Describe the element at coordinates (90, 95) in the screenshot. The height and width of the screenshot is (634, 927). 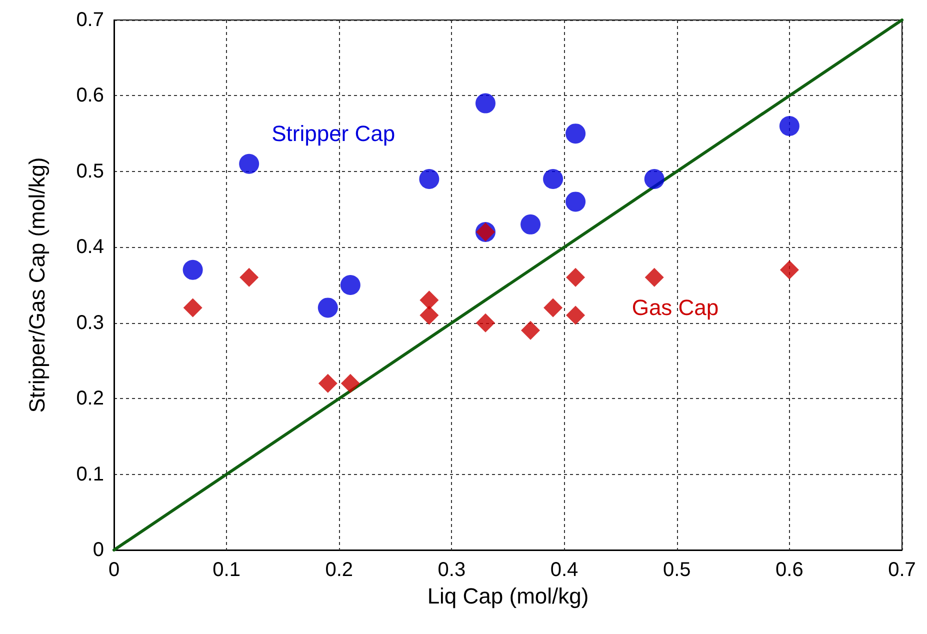
I see `y-tick-label: 0.6` at that location.